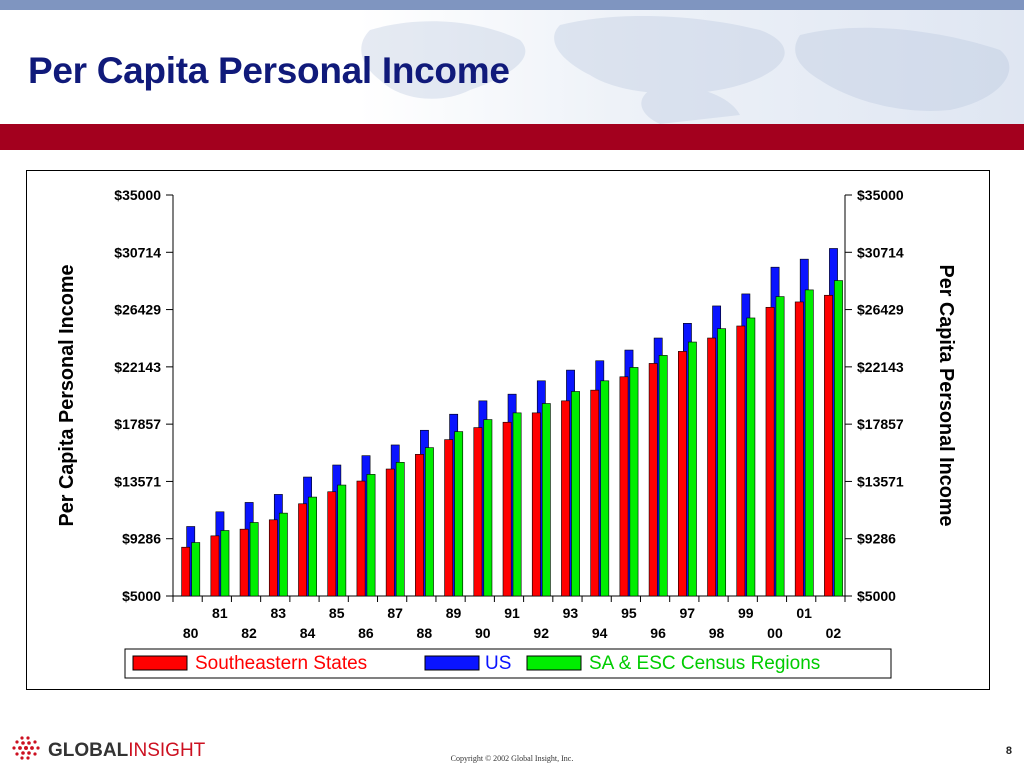 Image resolution: width=1024 pixels, height=768 pixels. What do you see at coordinates (571, 613) in the screenshot?
I see `x-tick-label: 93` at bounding box center [571, 613].